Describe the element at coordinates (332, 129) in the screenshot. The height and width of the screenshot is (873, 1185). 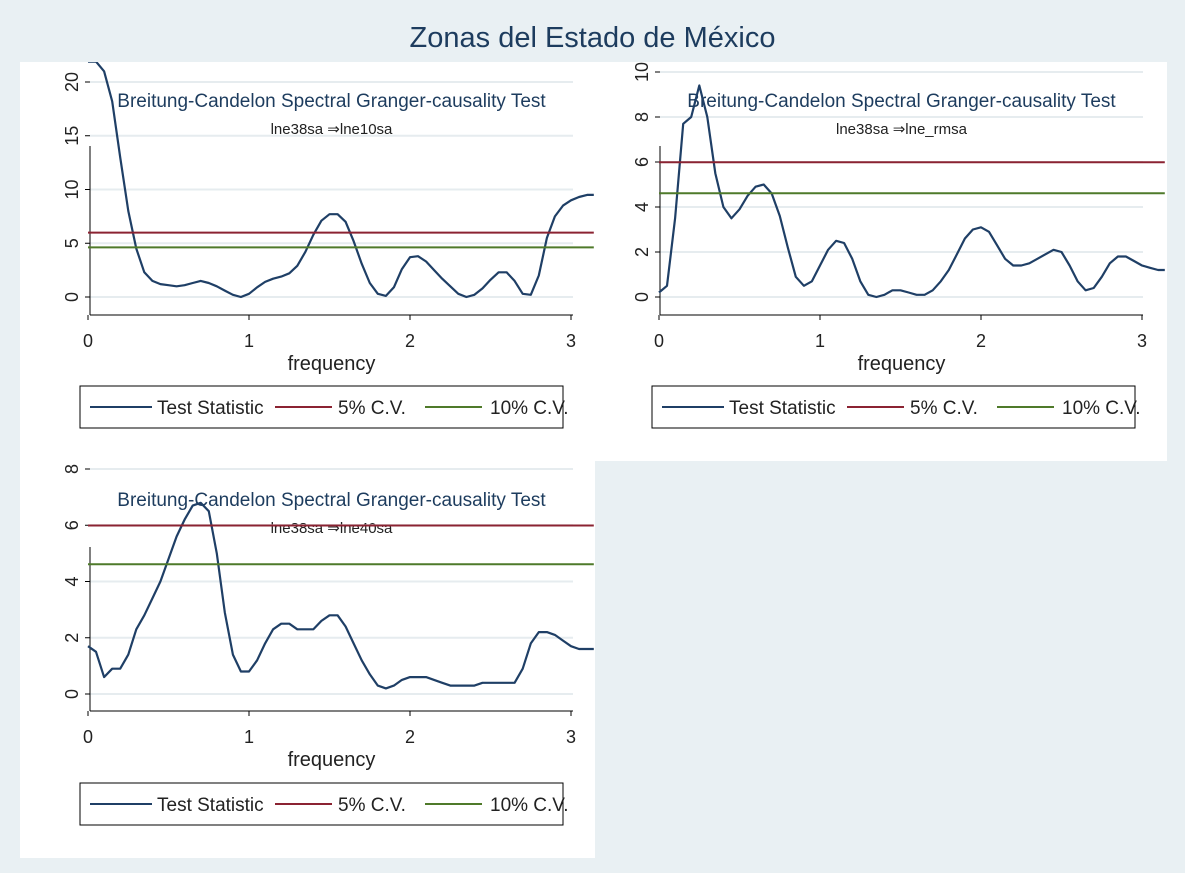
I see `chart-subtitle: lne38sa ⇒lne10sa` at that location.